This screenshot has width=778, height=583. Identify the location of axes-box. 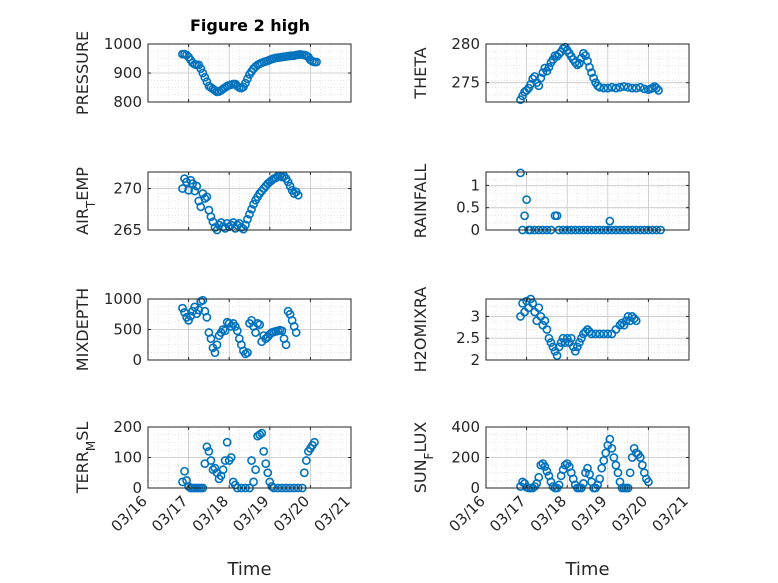
(587, 73).